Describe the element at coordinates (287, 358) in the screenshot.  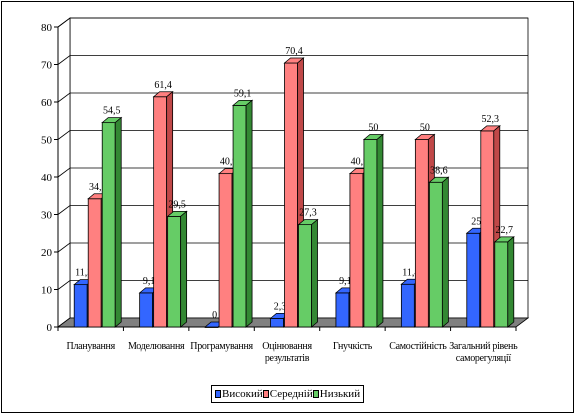
I see `x-tick-label: результатів` at that location.